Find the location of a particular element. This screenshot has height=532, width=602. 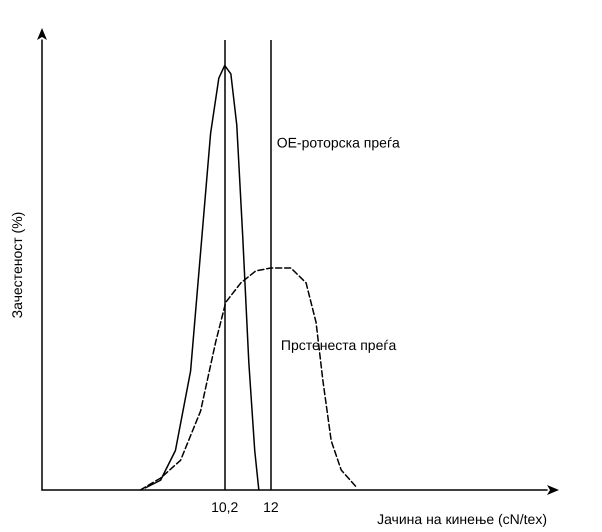

x-tick-label: 10,2 is located at coordinates (225, 507).